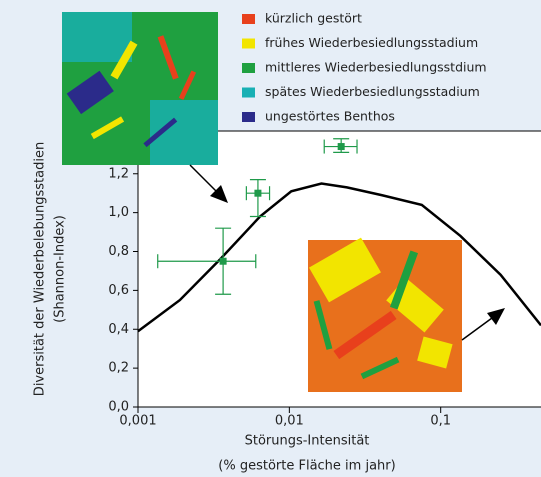 This screenshot has width=541, height=477. I want to click on x-tick-label: 0,001, so click(137, 421).